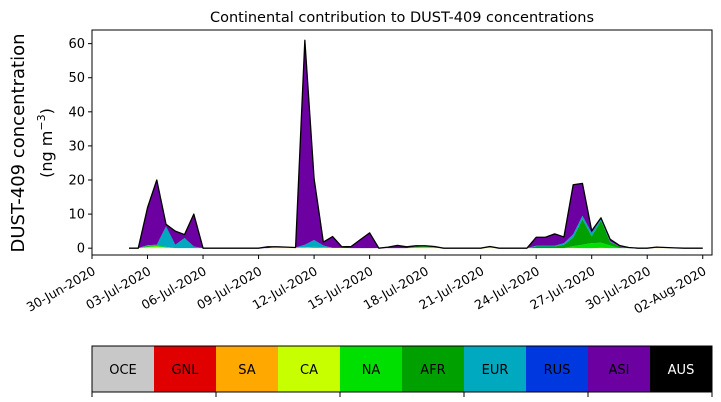 This screenshot has height=402, width=721. I want to click on colorbar-label-afr: AFR, so click(432, 370).